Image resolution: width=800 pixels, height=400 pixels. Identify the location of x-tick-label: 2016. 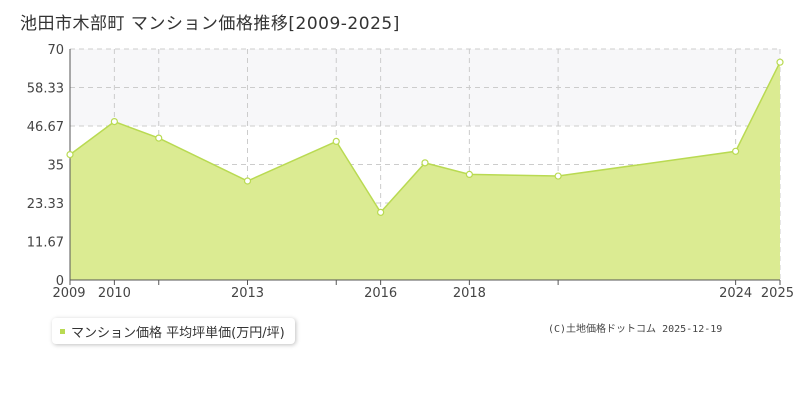
(380, 293).